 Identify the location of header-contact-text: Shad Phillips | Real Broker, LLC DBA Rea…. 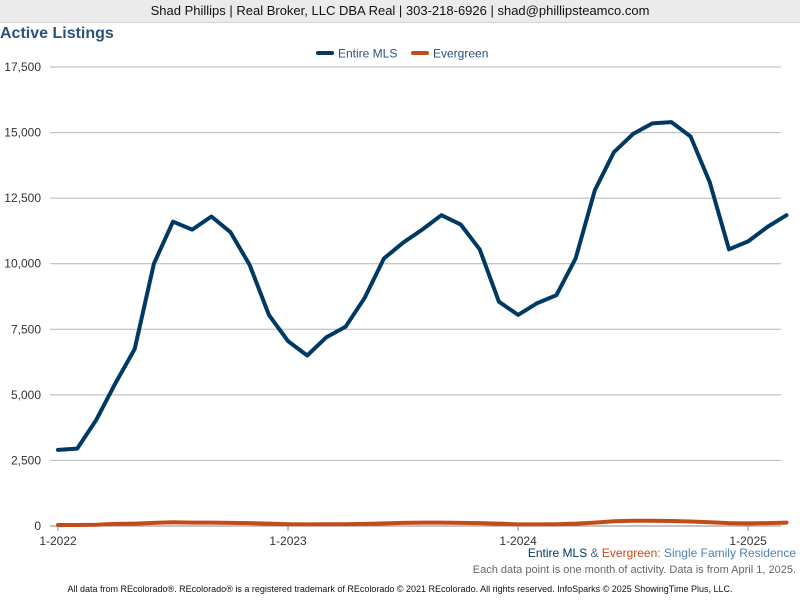
(400, 10).